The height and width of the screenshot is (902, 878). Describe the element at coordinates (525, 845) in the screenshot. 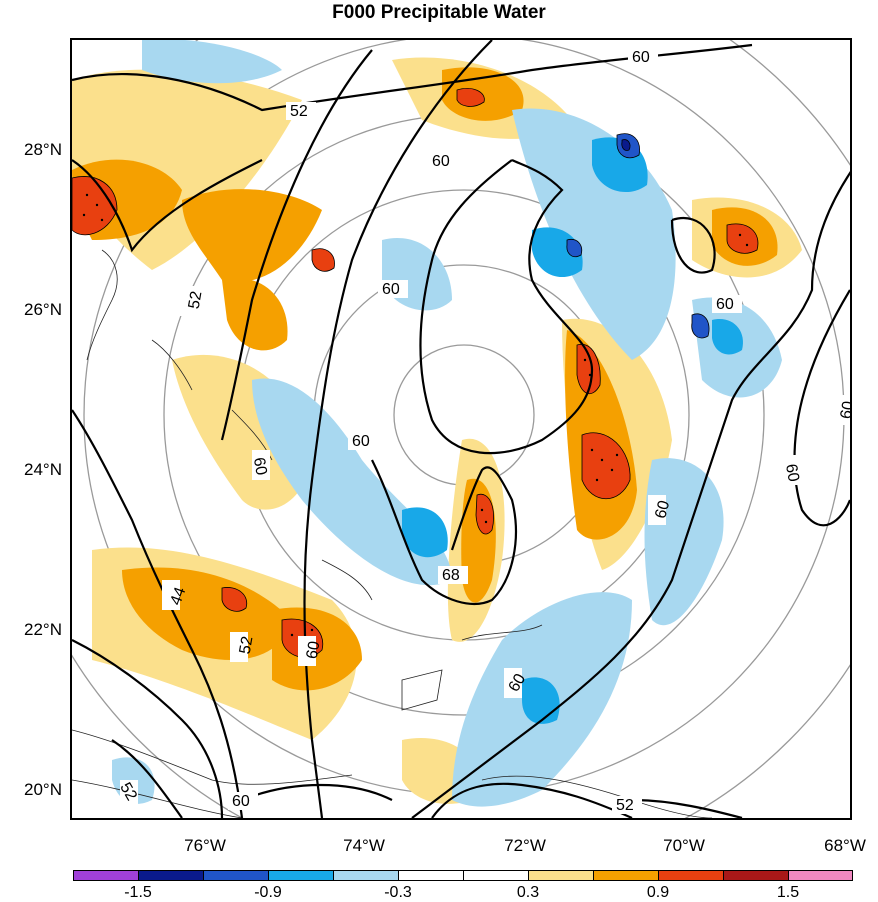

I see `lon-label-72w: 72°W` at that location.